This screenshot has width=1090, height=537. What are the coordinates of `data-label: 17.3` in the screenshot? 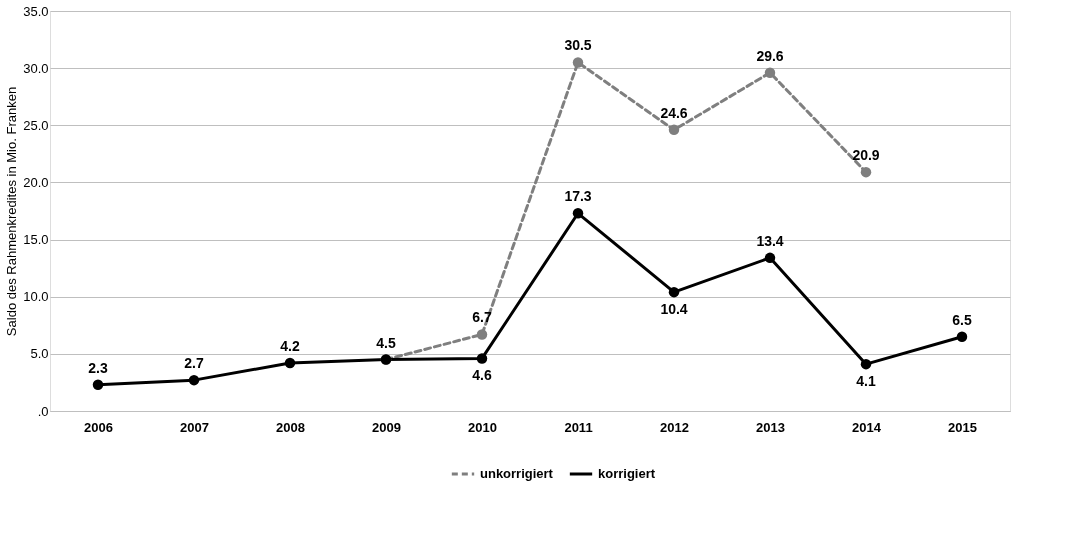 It's located at (578, 196).